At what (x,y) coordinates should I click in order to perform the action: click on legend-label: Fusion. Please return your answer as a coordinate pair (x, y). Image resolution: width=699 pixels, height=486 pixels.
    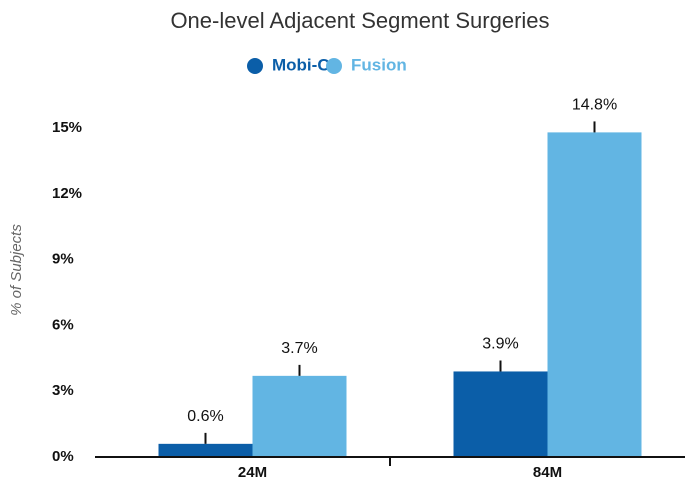
    Looking at the image, I should click on (379, 64).